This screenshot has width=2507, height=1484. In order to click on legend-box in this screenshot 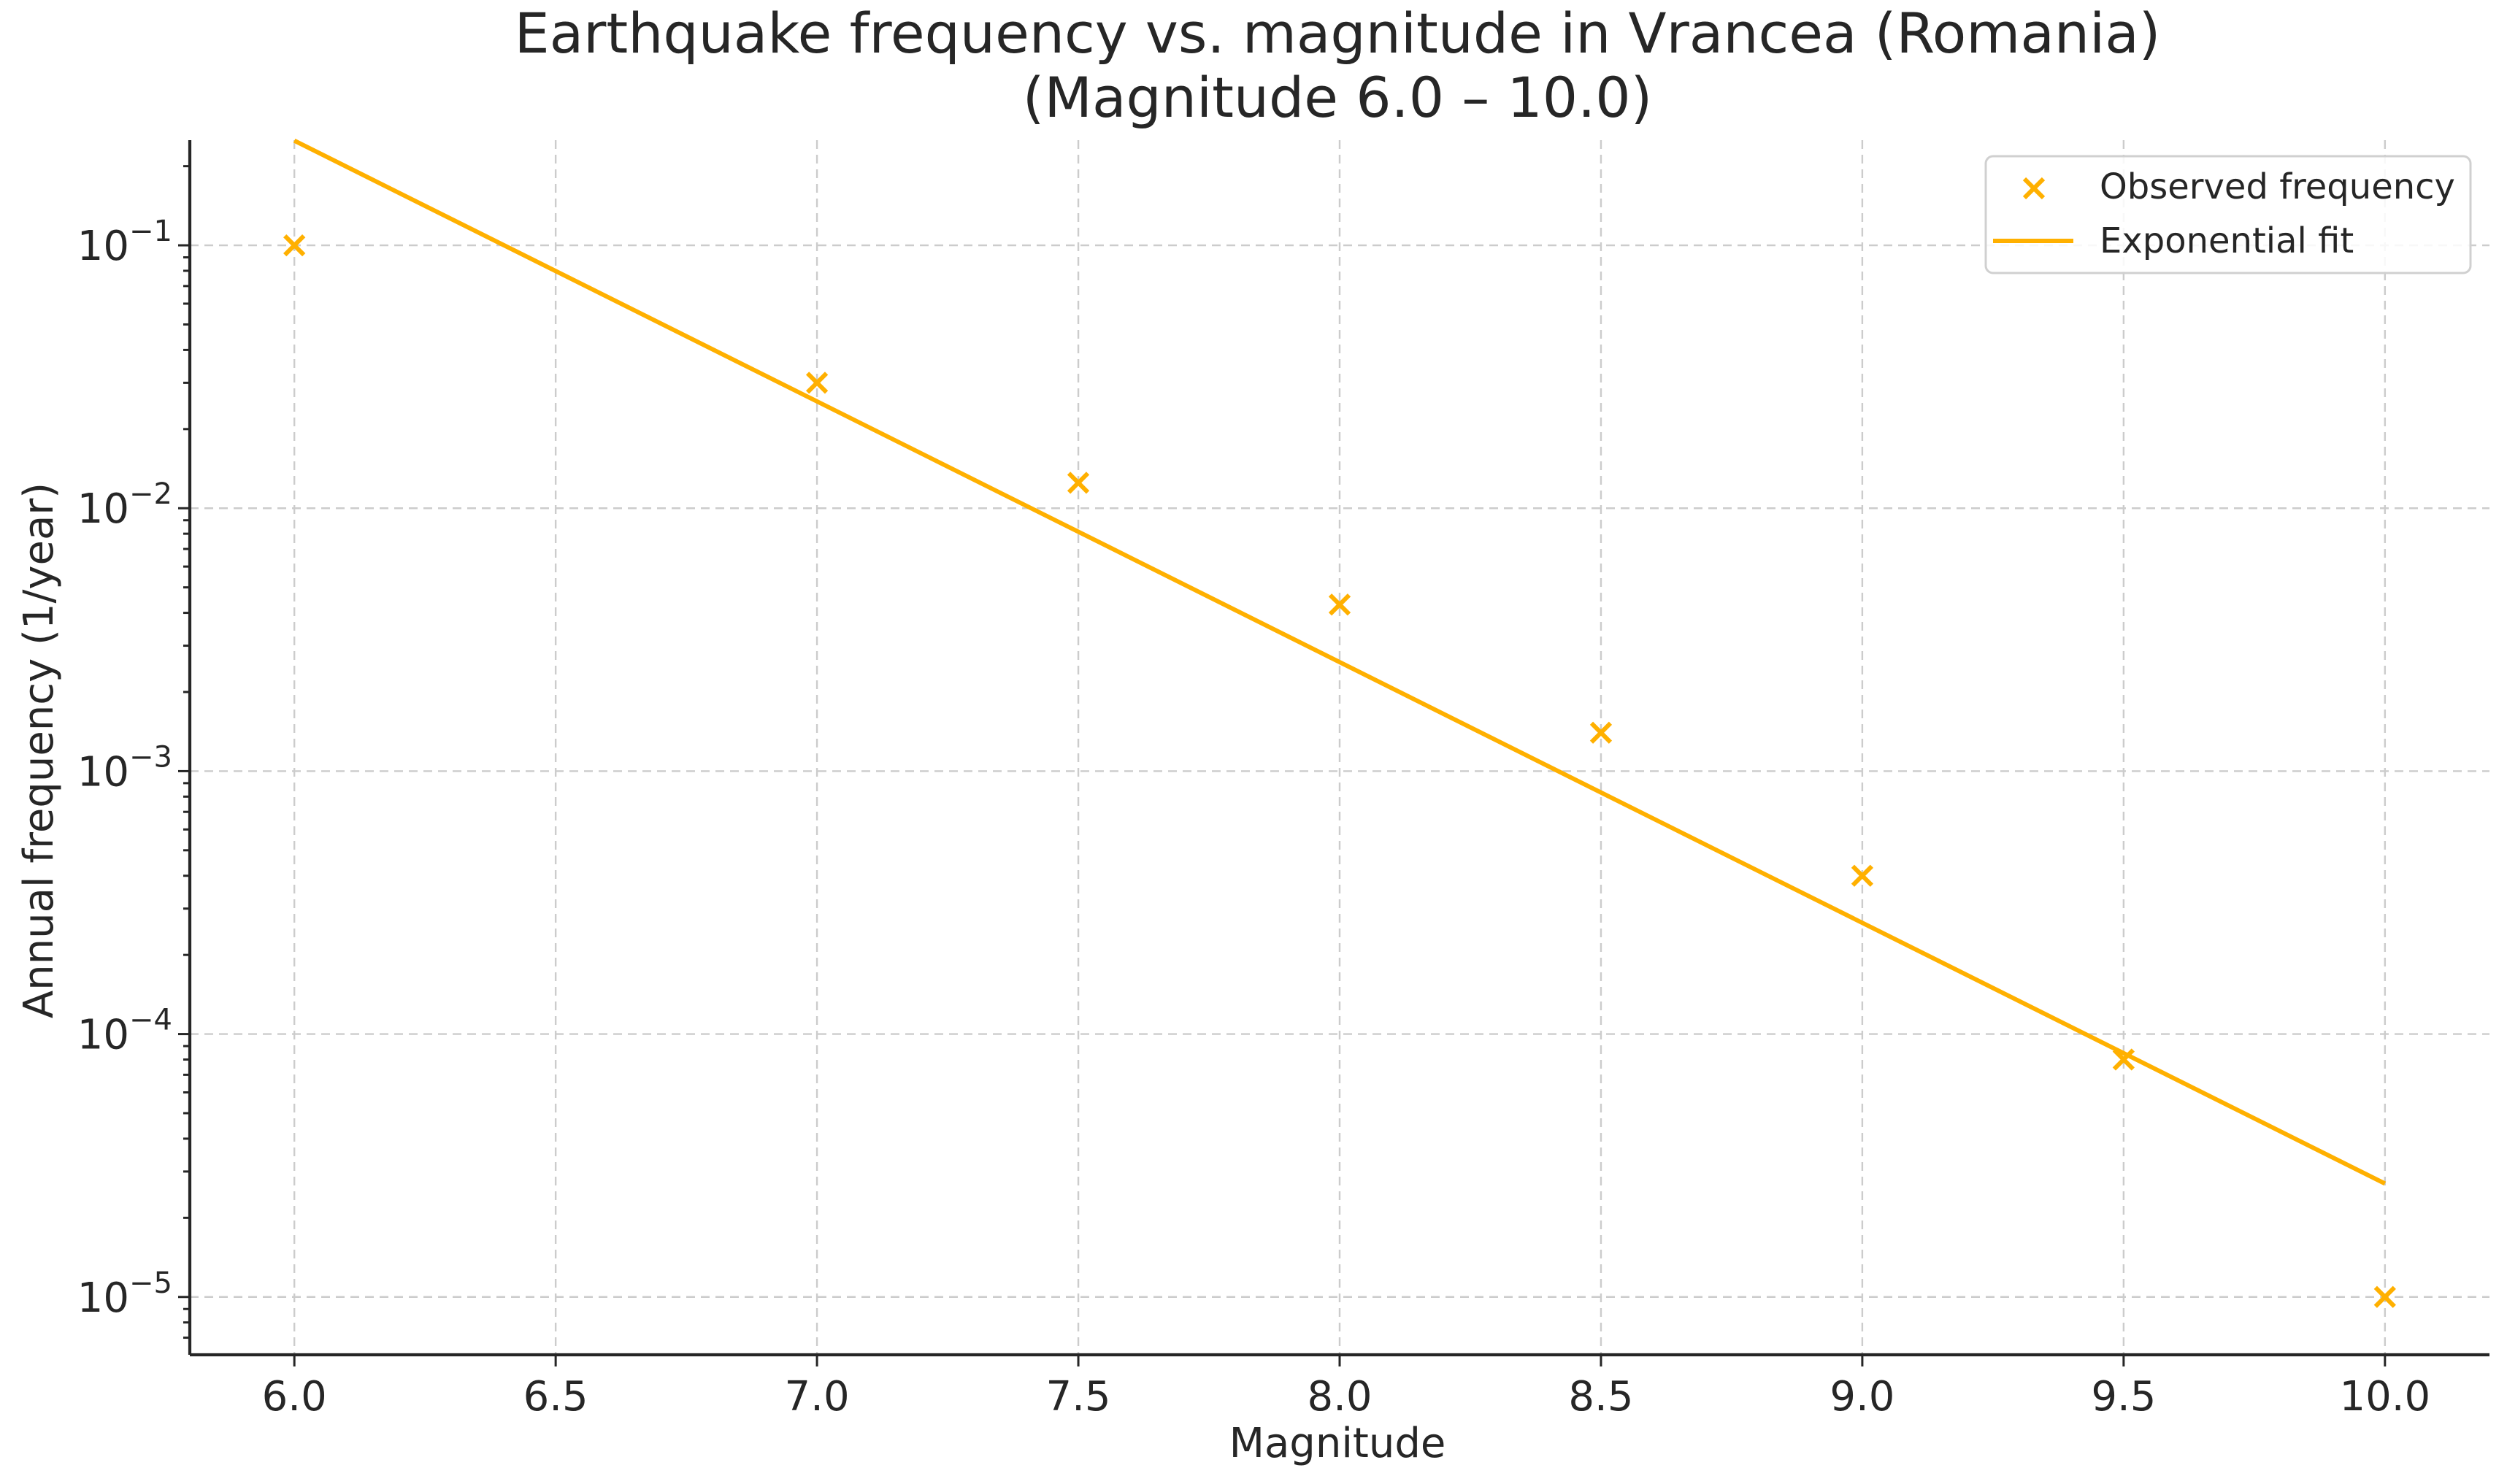, I will do `click(2228, 214)`.